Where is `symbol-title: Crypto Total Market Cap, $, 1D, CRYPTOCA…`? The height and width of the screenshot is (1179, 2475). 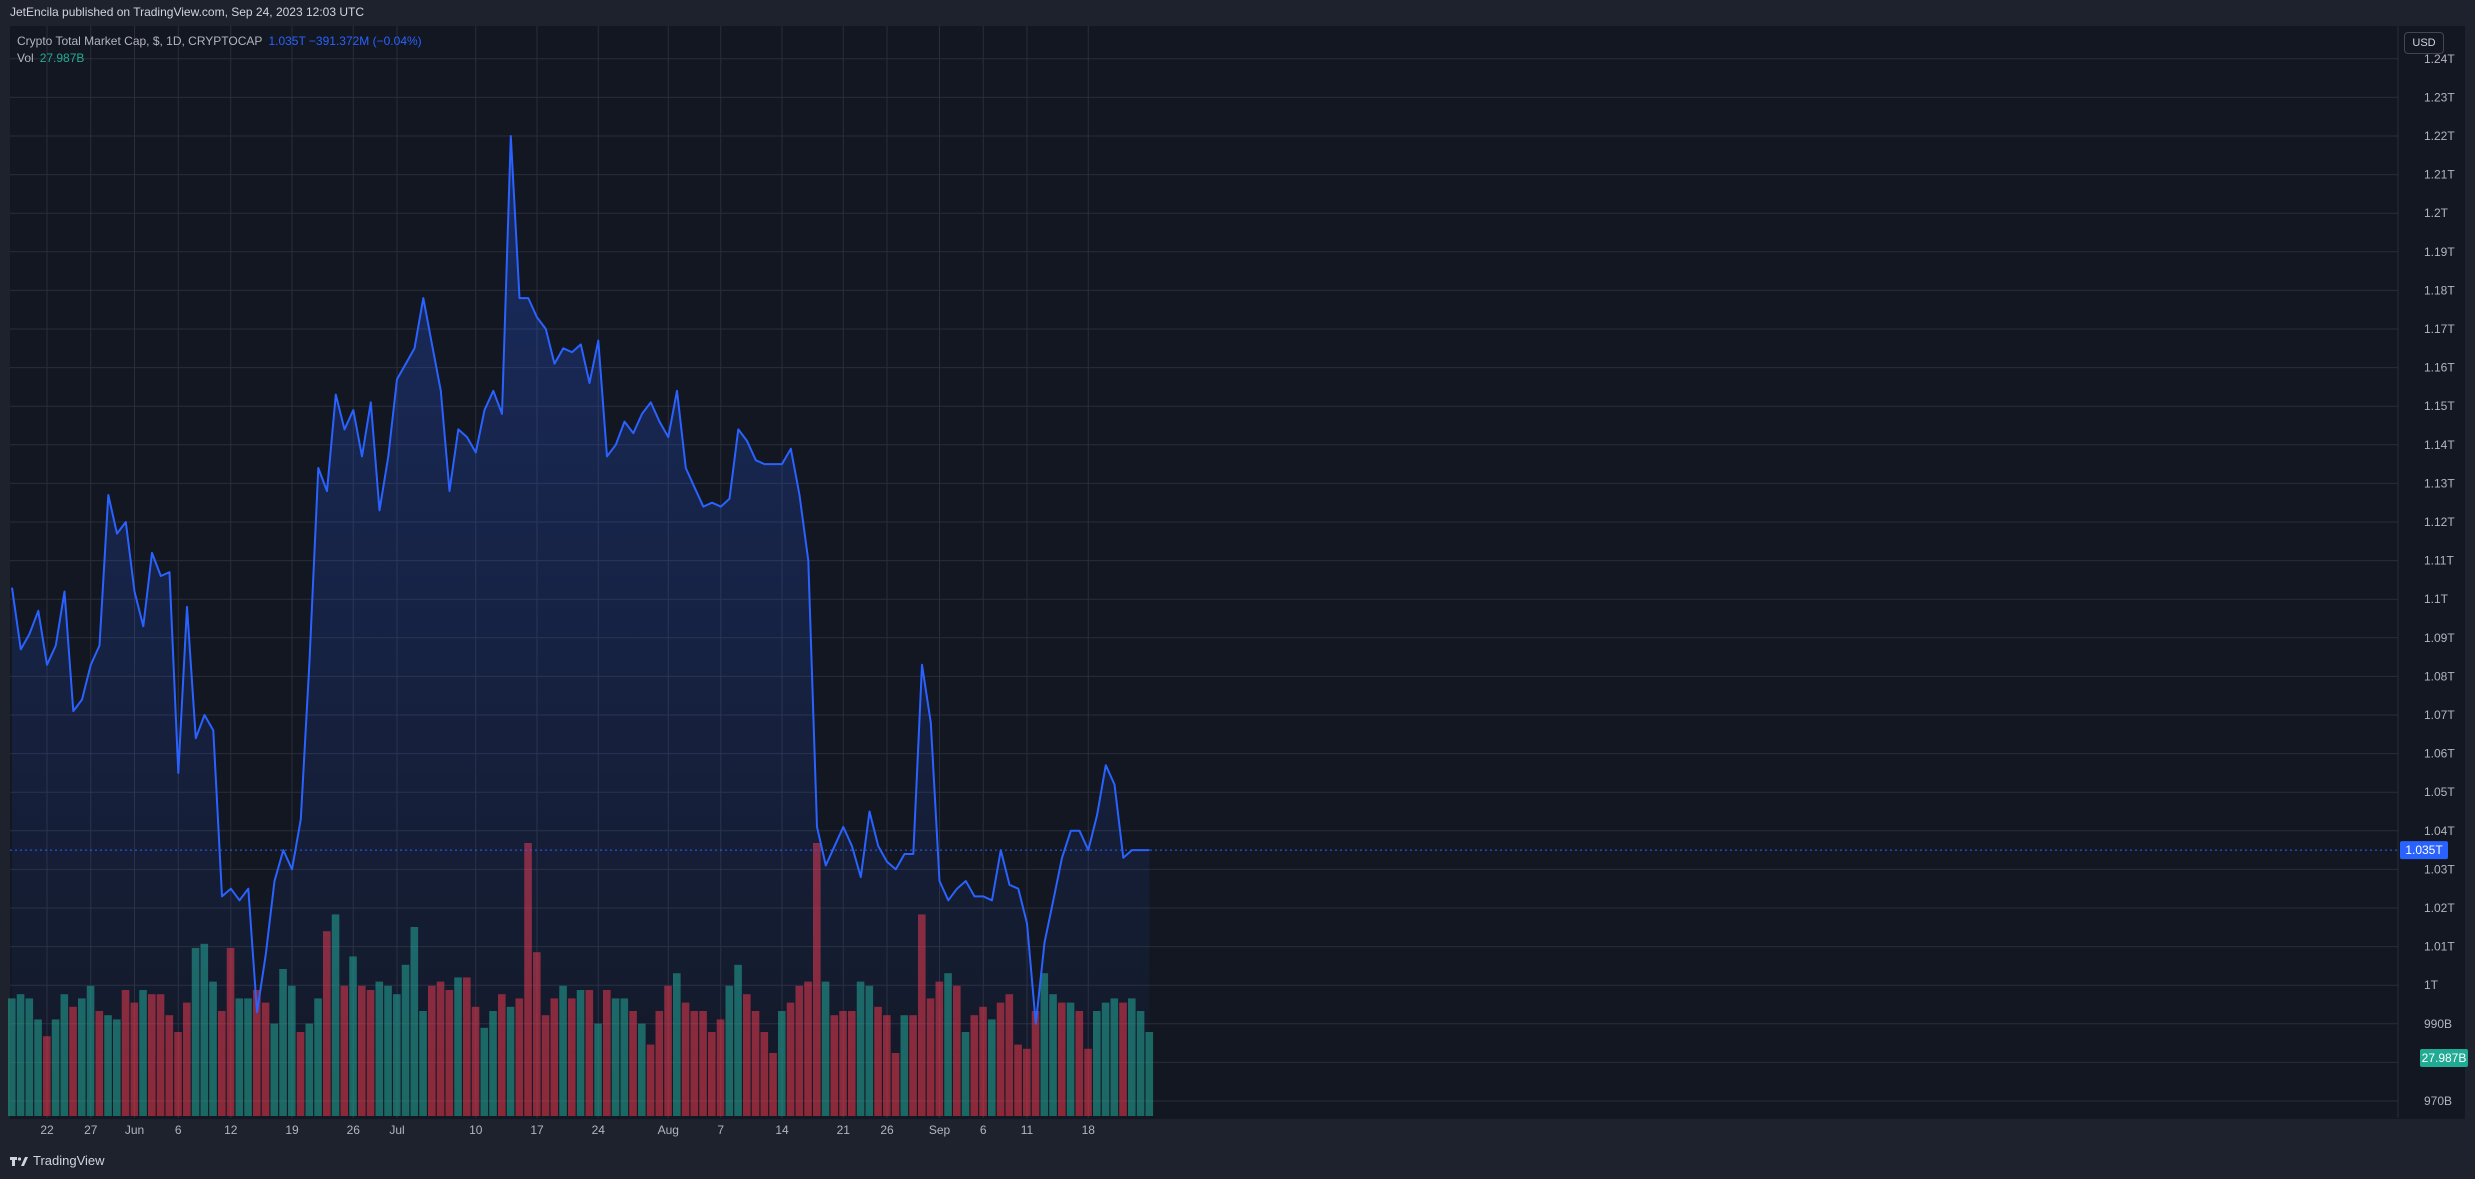 symbol-title: Crypto Total Market Cap, $, 1D, CRYPTOCA… is located at coordinates (140, 41).